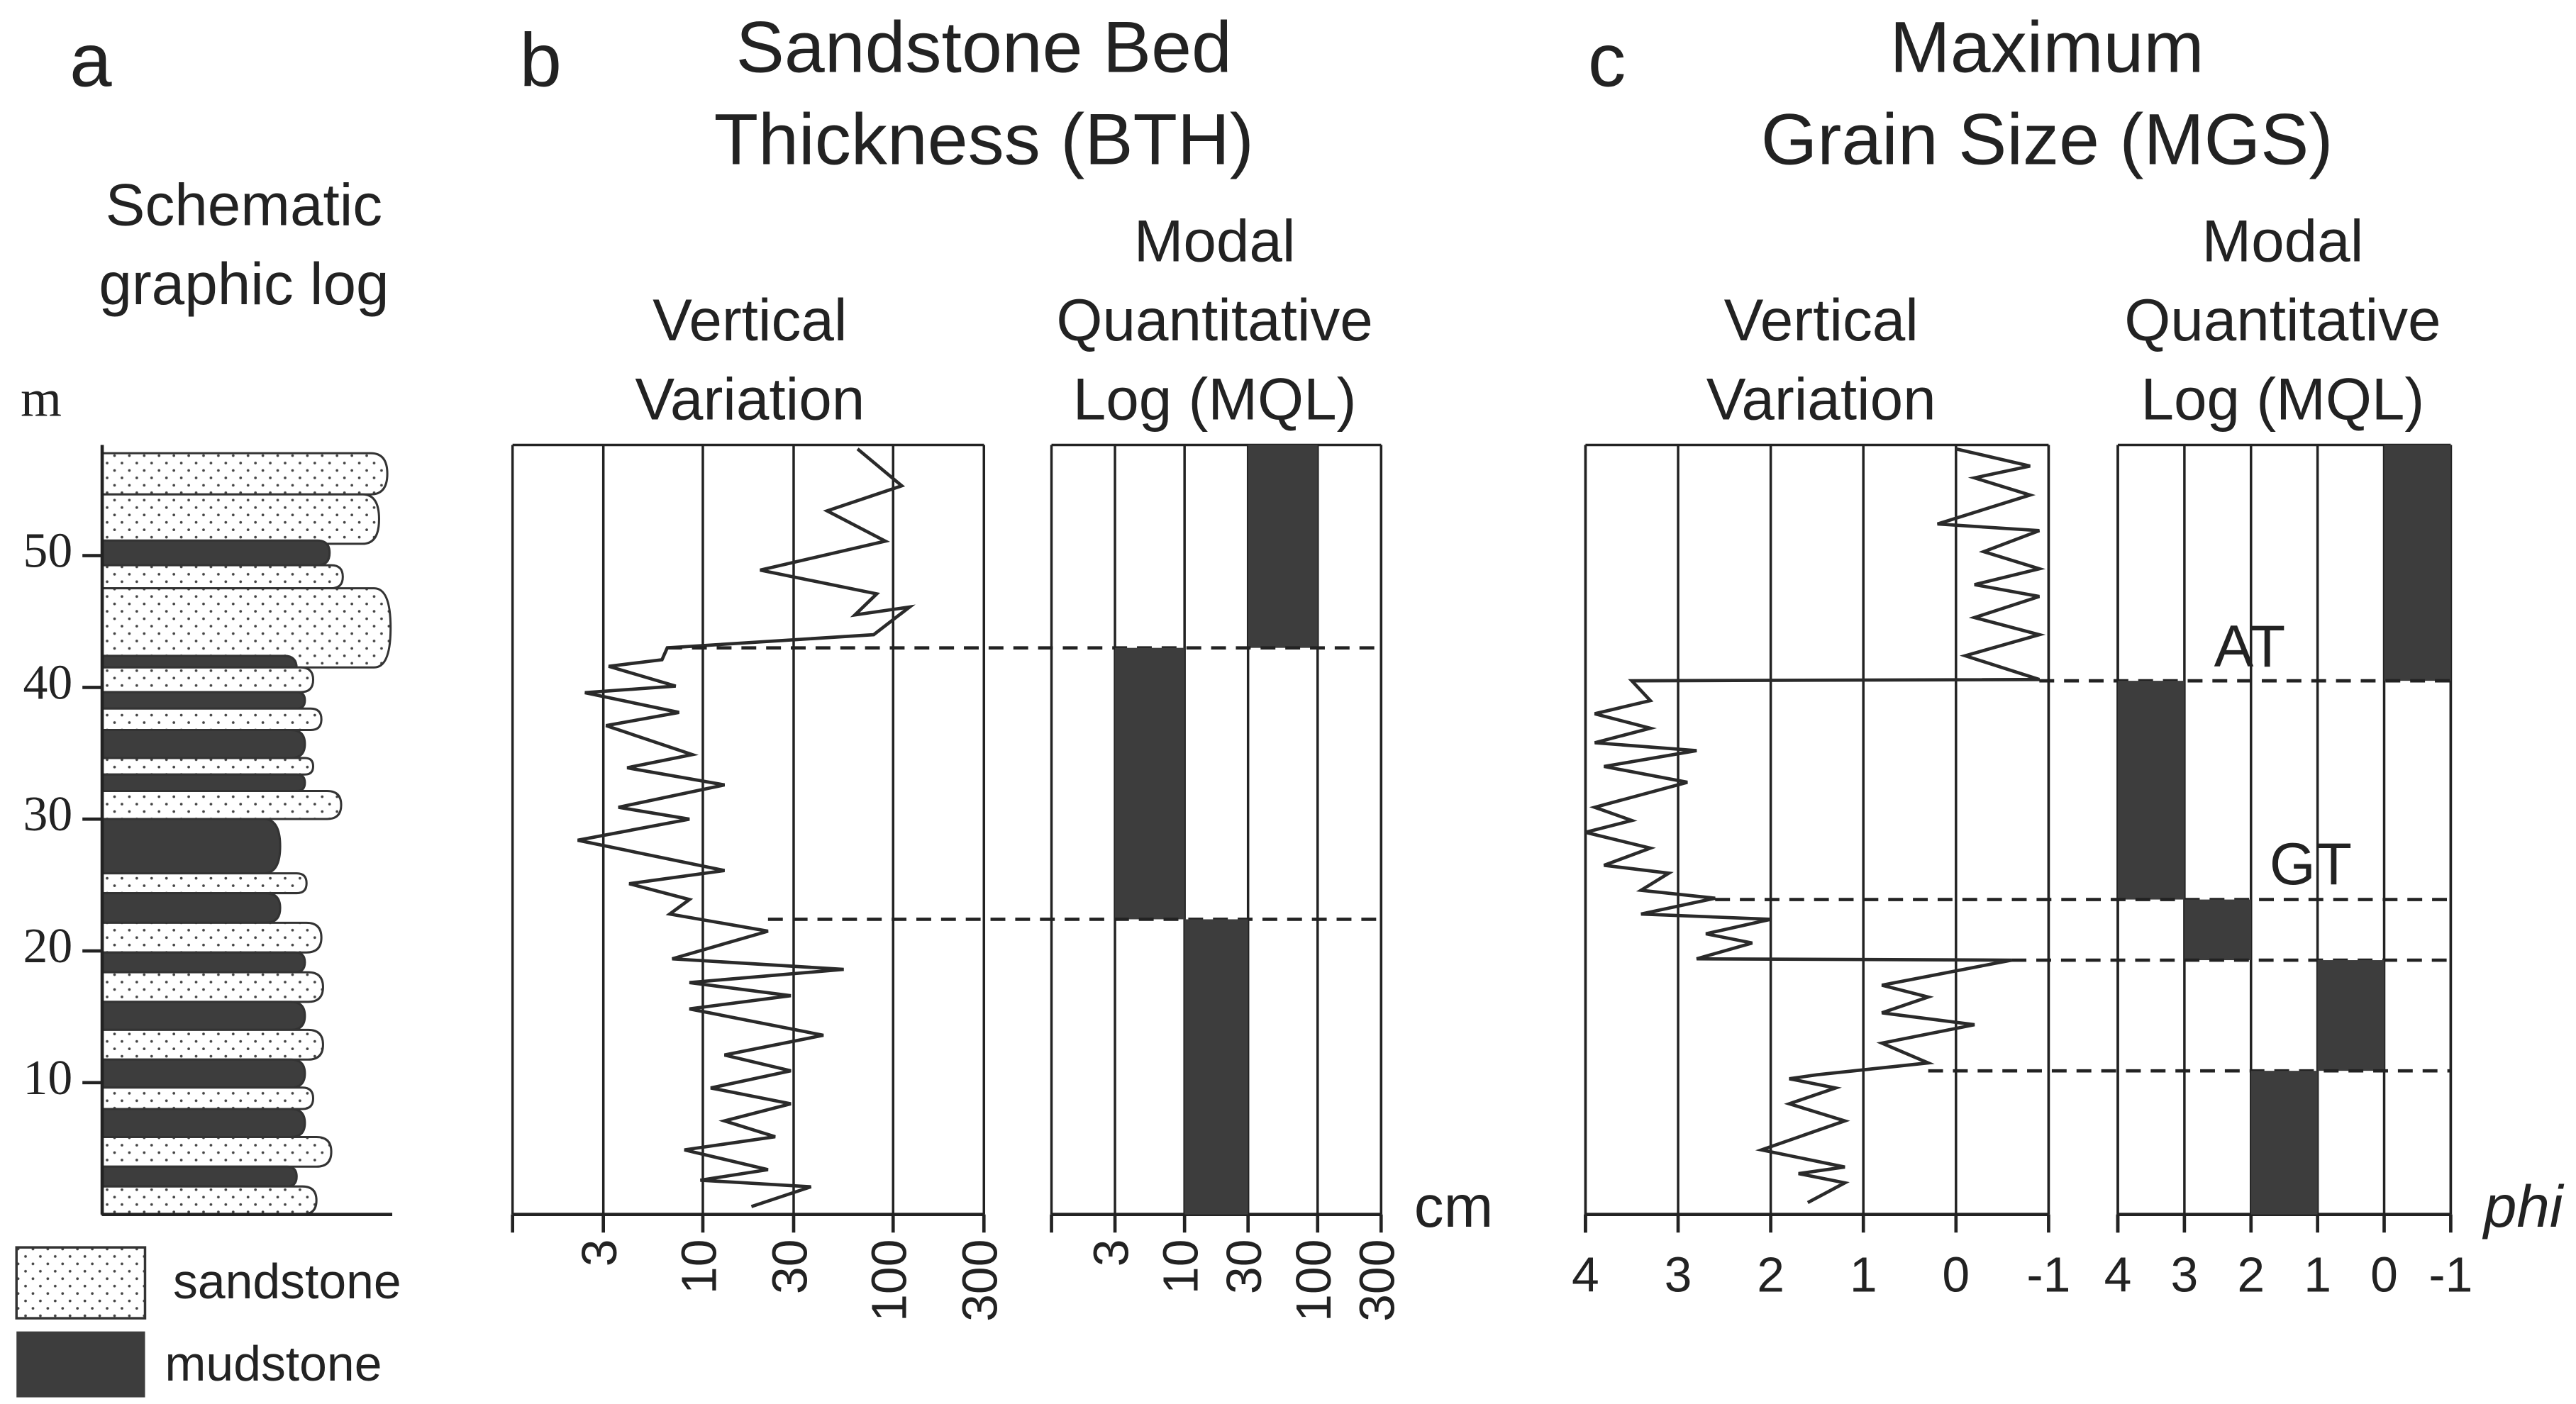  Describe the element at coordinates (1607, 60) in the screenshot. I see `panel-label: c` at that location.